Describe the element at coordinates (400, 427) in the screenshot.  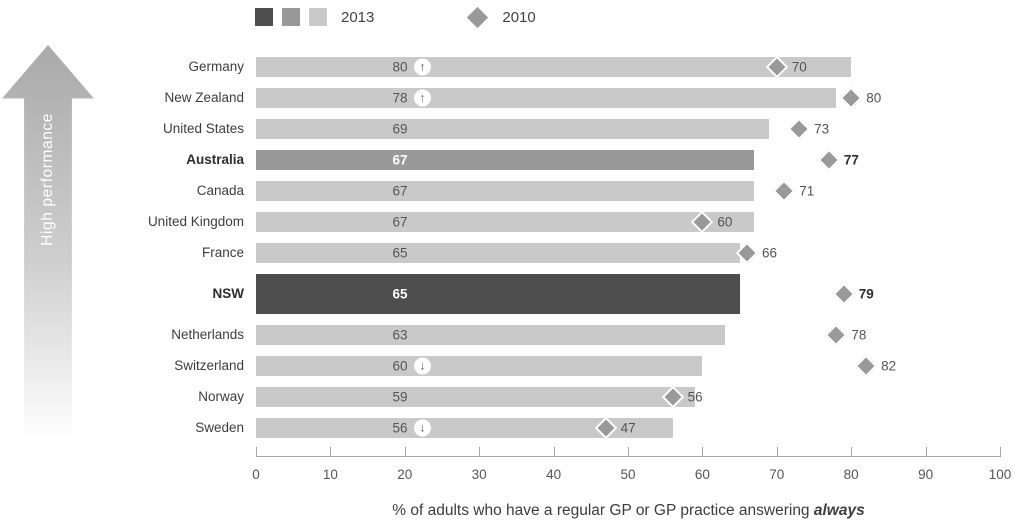
I see `bar-value-label: 56` at that location.